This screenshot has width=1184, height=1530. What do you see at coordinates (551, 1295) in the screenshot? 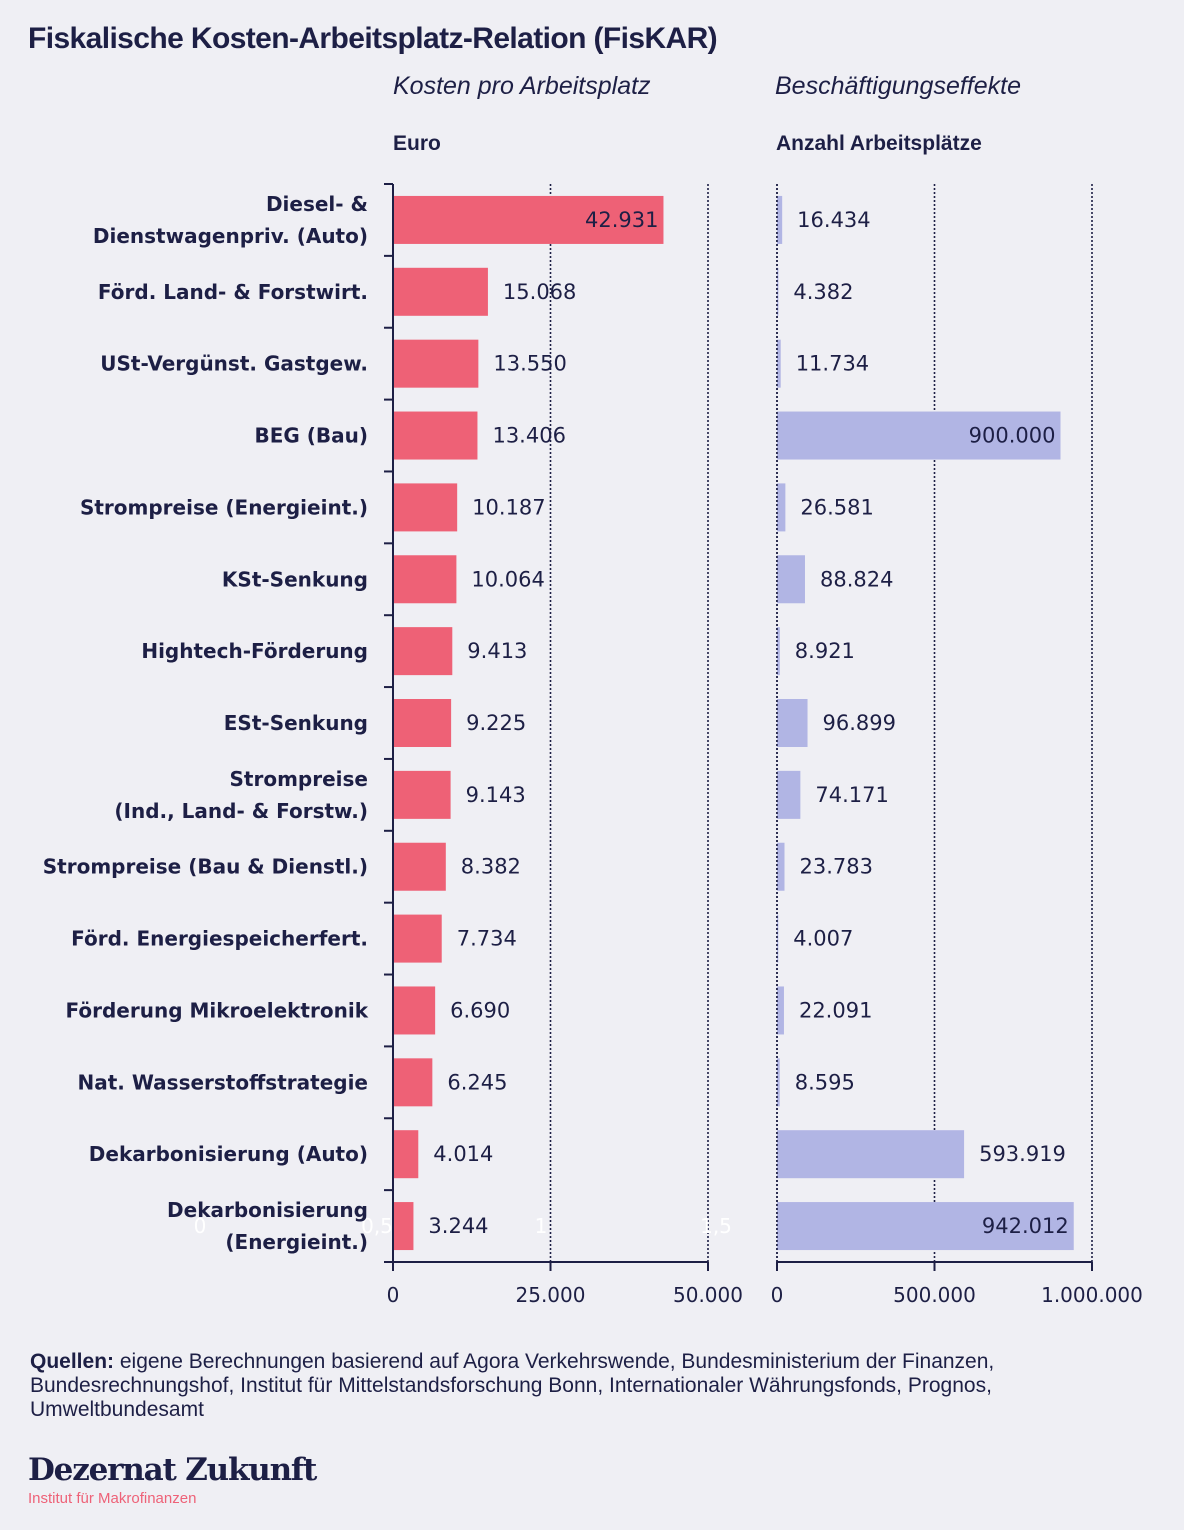
I see `cost-x-tick-label: 25.000` at bounding box center [551, 1295].